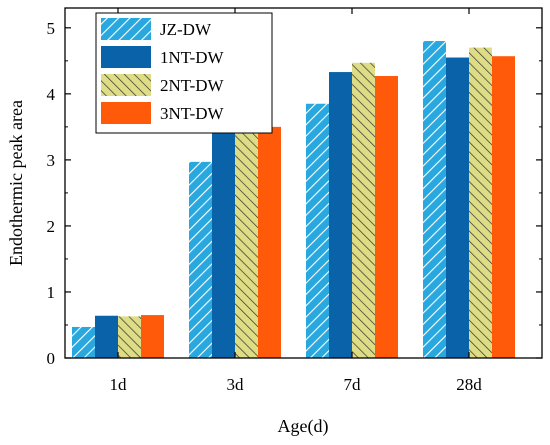 The width and height of the screenshot is (550, 445). I want to click on legend-label-2nt-dw: 2NT-DW, so click(192, 85).